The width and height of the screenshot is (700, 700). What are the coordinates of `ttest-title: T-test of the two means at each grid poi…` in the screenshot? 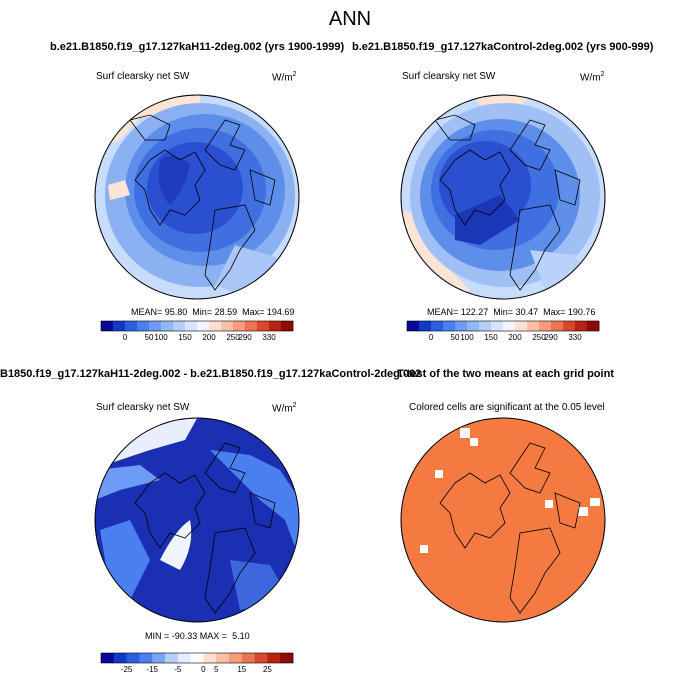 It's located at (505, 374).